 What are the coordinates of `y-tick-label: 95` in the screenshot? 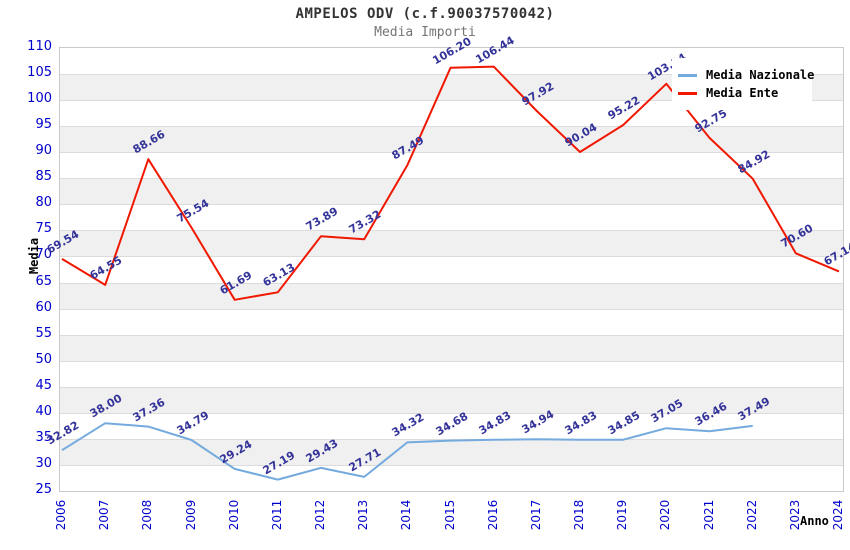 It's located at (43, 125).